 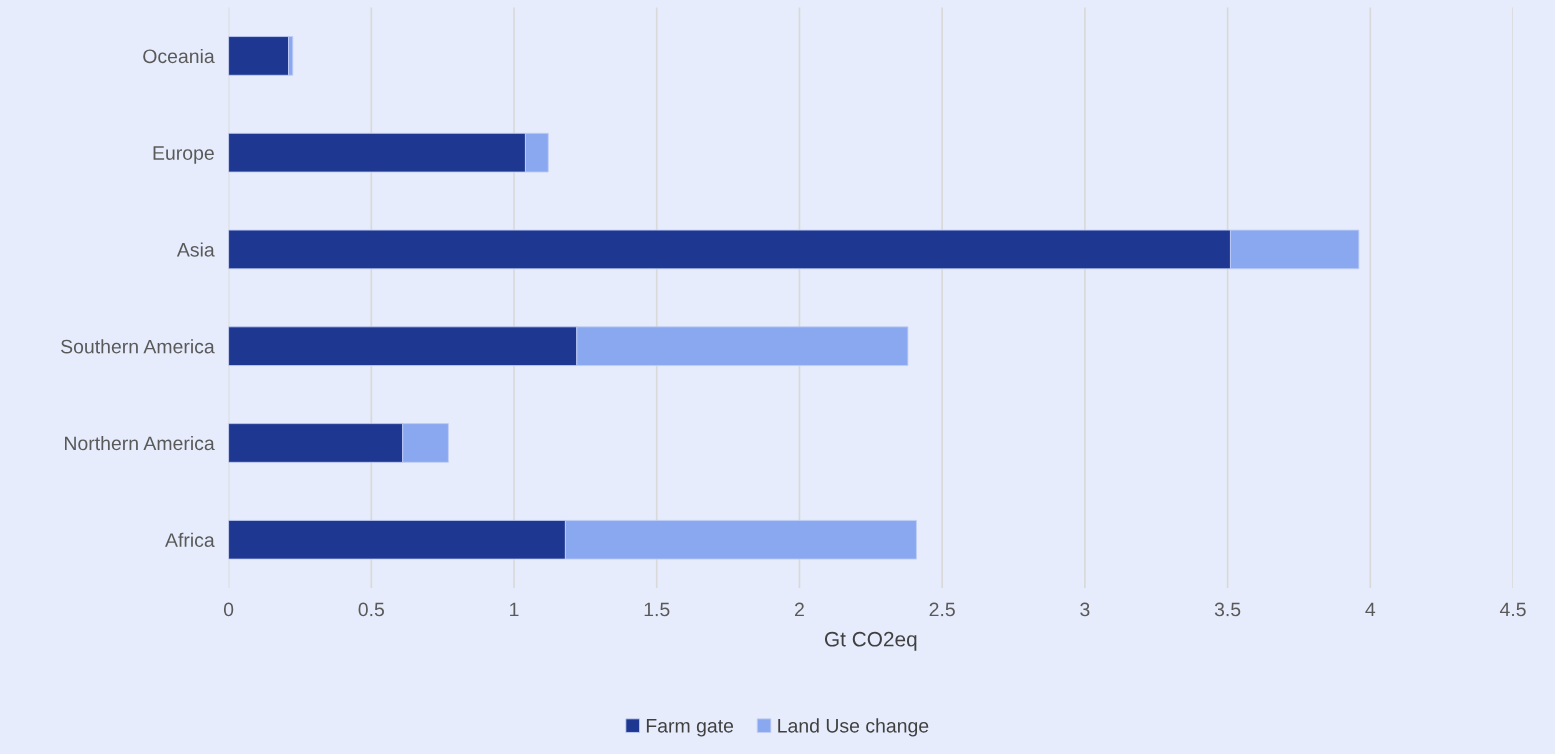 What do you see at coordinates (183, 155) in the screenshot?
I see `y-tick-label: Europe` at bounding box center [183, 155].